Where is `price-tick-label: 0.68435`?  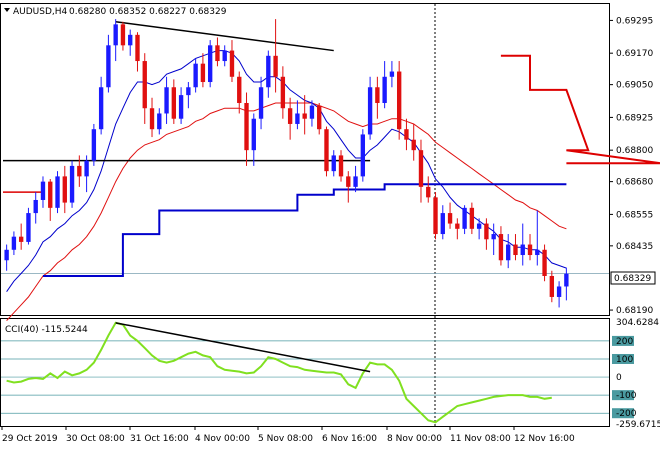 price-tick-label: 0.68435 is located at coordinates (634, 247).